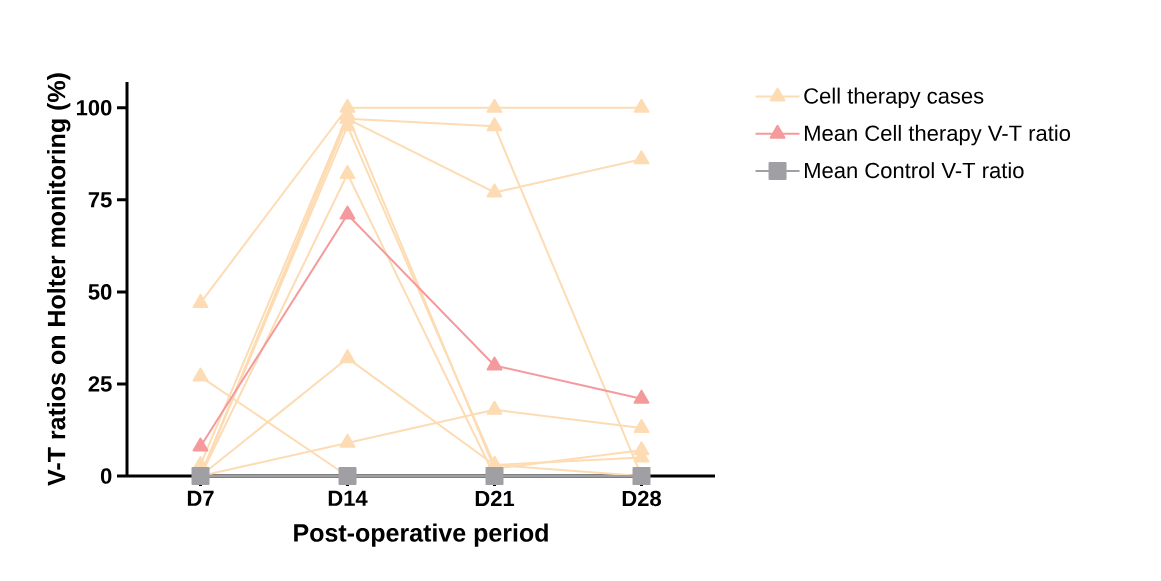 Image resolution: width=1161 pixels, height=581 pixels. I want to click on x-tick-label: D28, so click(641, 498).